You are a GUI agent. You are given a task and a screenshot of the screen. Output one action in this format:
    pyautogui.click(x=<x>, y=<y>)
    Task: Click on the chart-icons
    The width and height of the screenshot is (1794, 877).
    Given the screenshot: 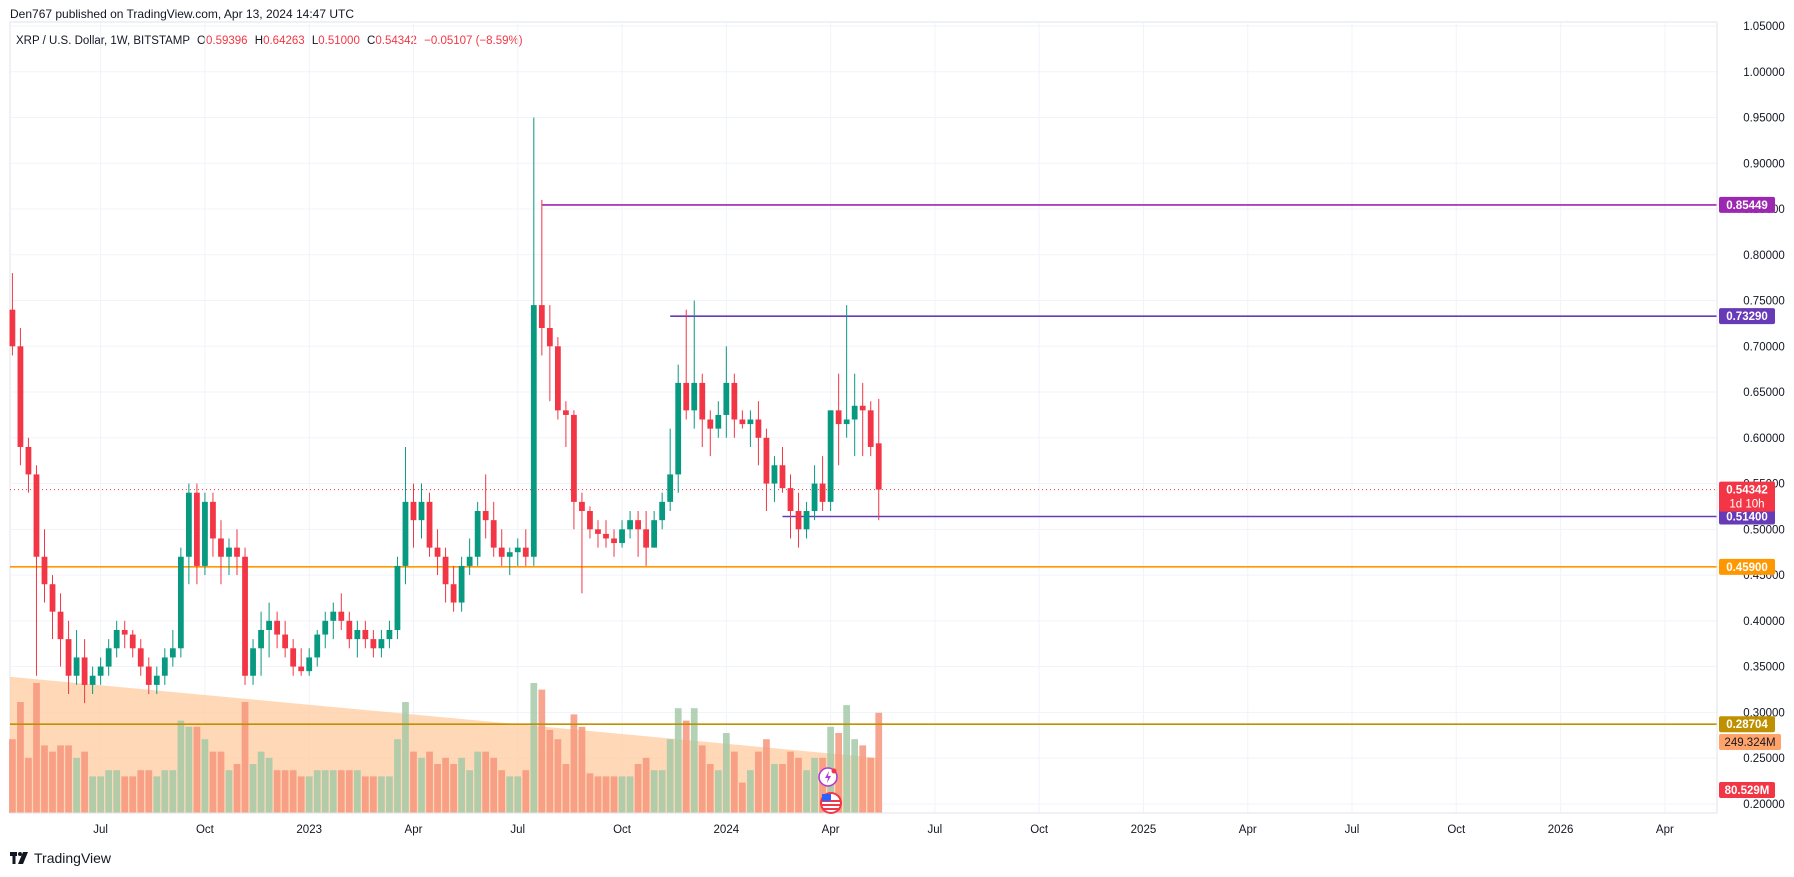 What is the action you would take?
    pyautogui.click(x=830, y=790)
    